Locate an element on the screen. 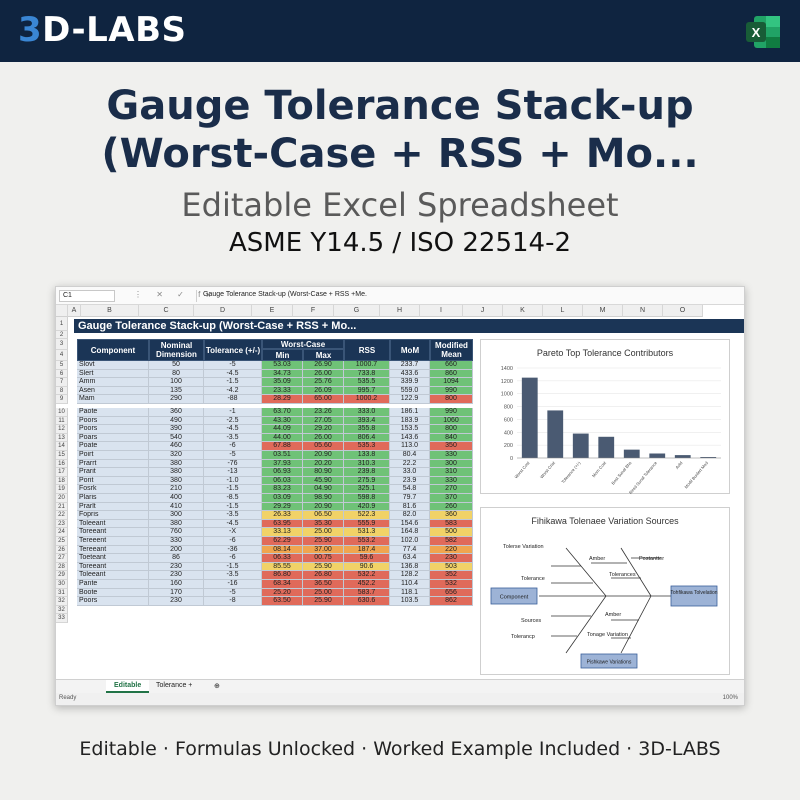  table-cell-mm: 352 is located at coordinates (451, 575).